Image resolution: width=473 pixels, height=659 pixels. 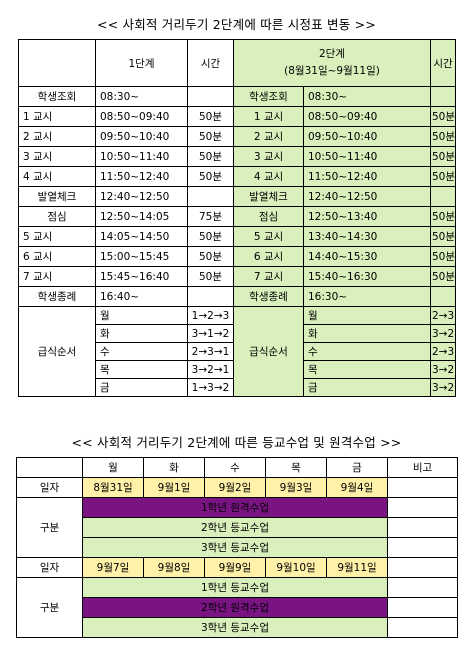 What do you see at coordinates (367, 276) in the screenshot?
I see `stage2-time: 15:40~16:30` at bounding box center [367, 276].